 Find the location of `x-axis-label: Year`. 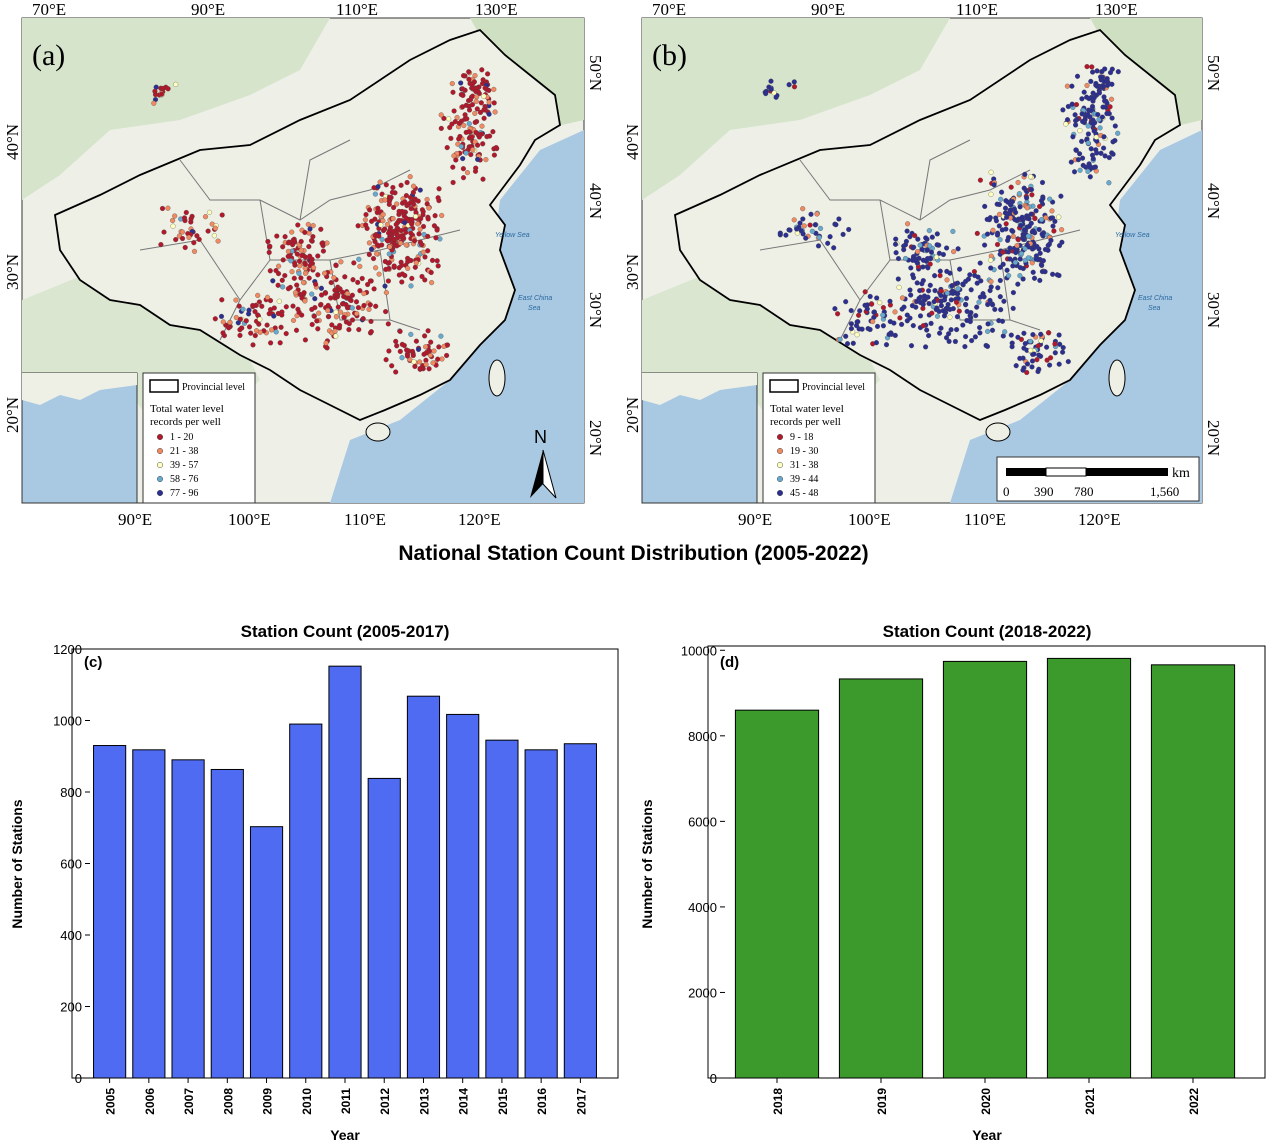

x-axis-label: Year is located at coordinates (345, 1135).